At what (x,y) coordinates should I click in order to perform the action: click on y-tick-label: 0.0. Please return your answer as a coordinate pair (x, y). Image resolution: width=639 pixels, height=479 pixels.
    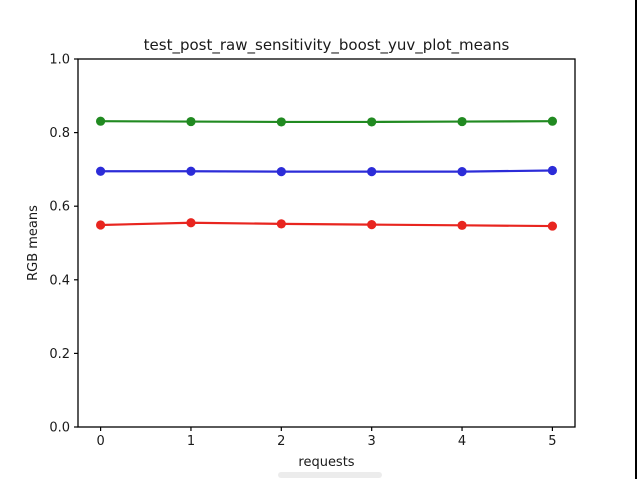
    Looking at the image, I should click on (59, 428).